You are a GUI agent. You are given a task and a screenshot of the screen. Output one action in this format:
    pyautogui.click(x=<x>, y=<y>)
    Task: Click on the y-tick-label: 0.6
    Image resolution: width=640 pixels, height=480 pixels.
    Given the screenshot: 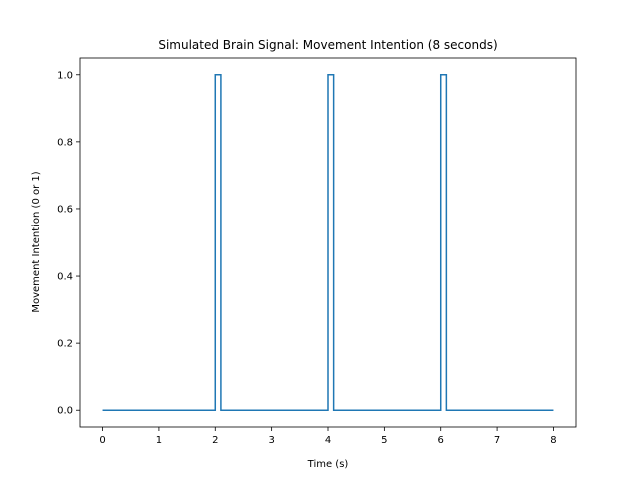 What is the action you would take?
    pyautogui.click(x=65, y=209)
    